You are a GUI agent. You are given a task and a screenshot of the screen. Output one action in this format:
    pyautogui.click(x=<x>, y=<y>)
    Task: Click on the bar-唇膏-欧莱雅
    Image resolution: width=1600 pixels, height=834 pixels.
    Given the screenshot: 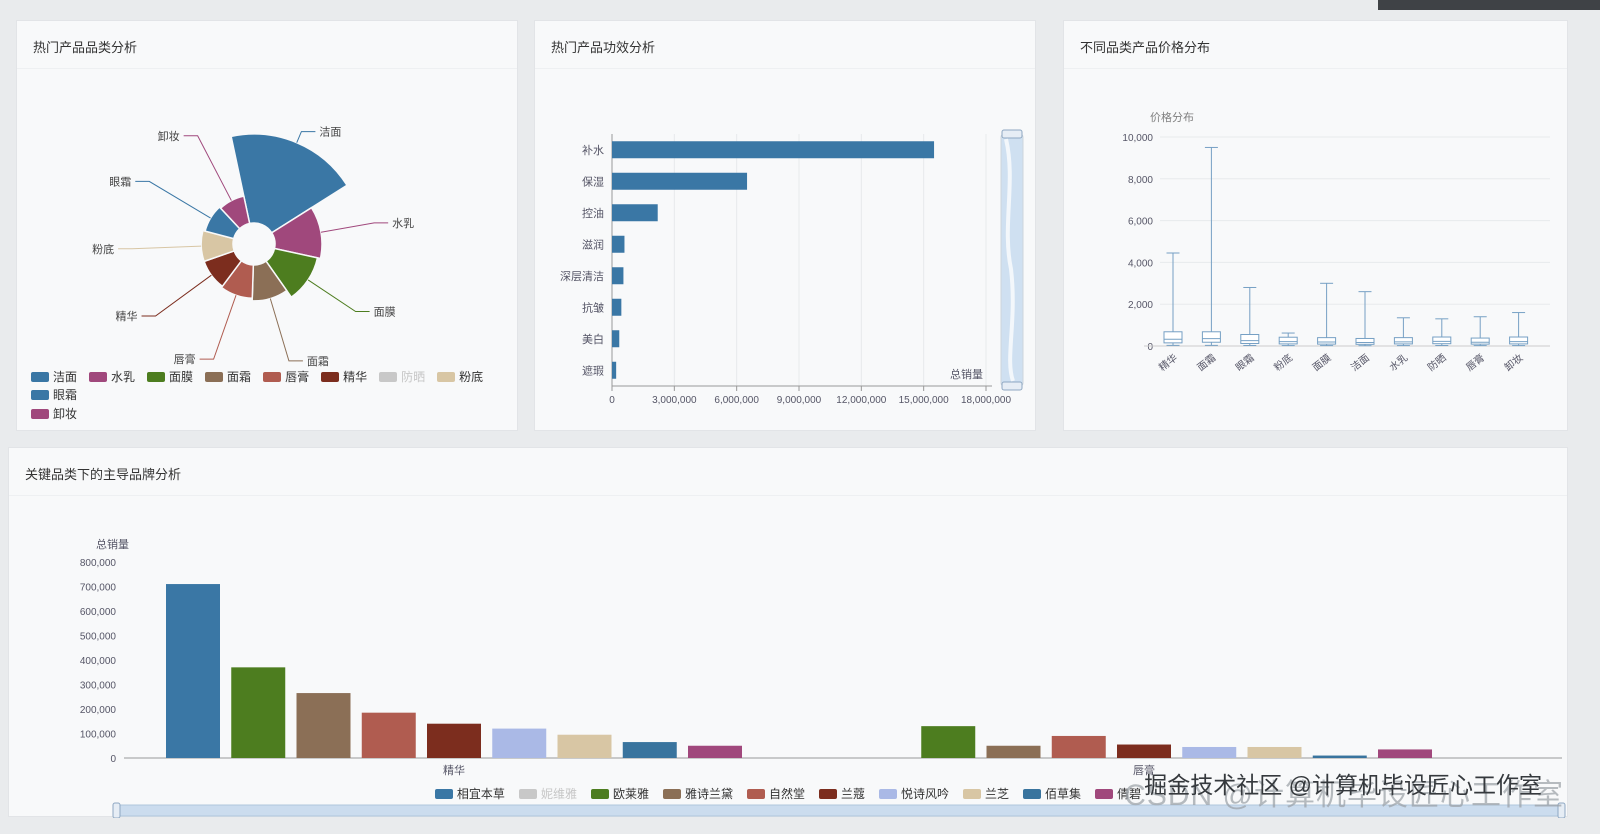 What is the action you would take?
    pyautogui.click(x=948, y=742)
    